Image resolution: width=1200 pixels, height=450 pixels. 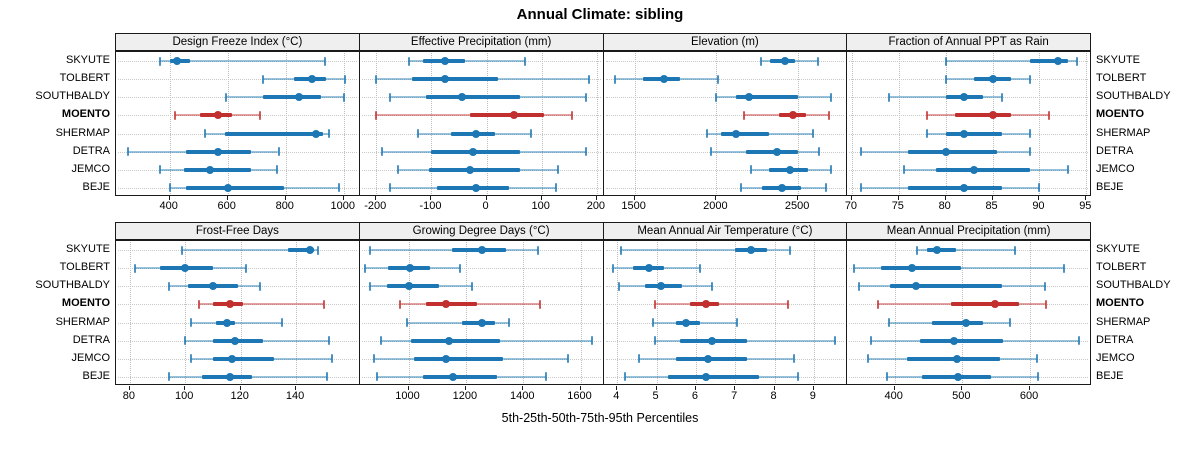 I want to click on site-label-left: TOLBERT, so click(x=84, y=267).